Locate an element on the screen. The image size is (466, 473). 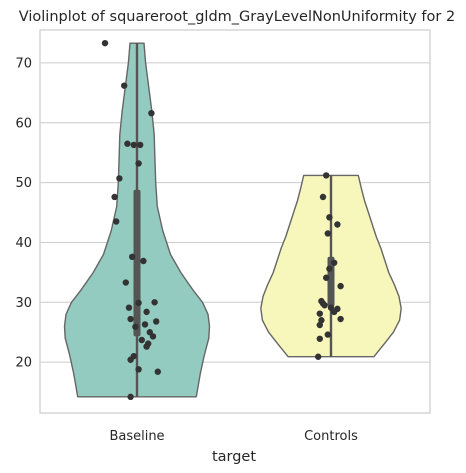
x-tick-label: Baseline is located at coordinates (136, 436).